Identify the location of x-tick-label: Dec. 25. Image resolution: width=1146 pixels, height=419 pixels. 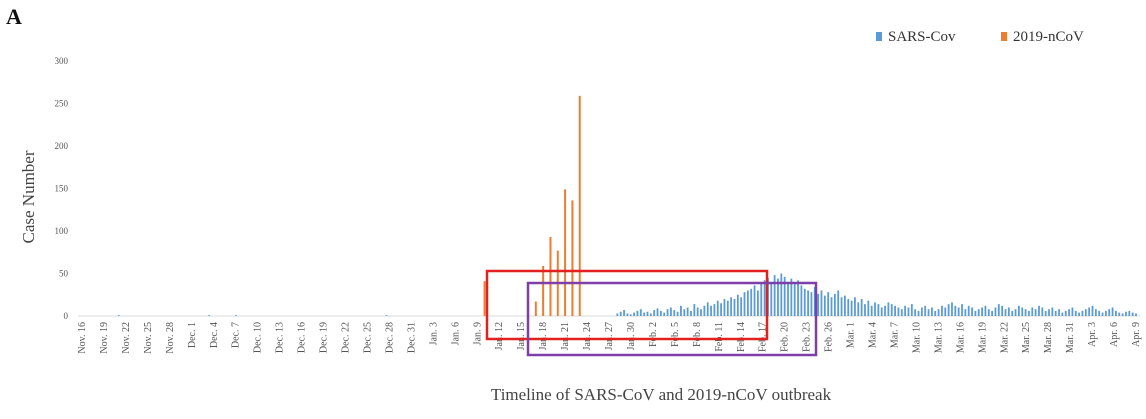
(367, 337).